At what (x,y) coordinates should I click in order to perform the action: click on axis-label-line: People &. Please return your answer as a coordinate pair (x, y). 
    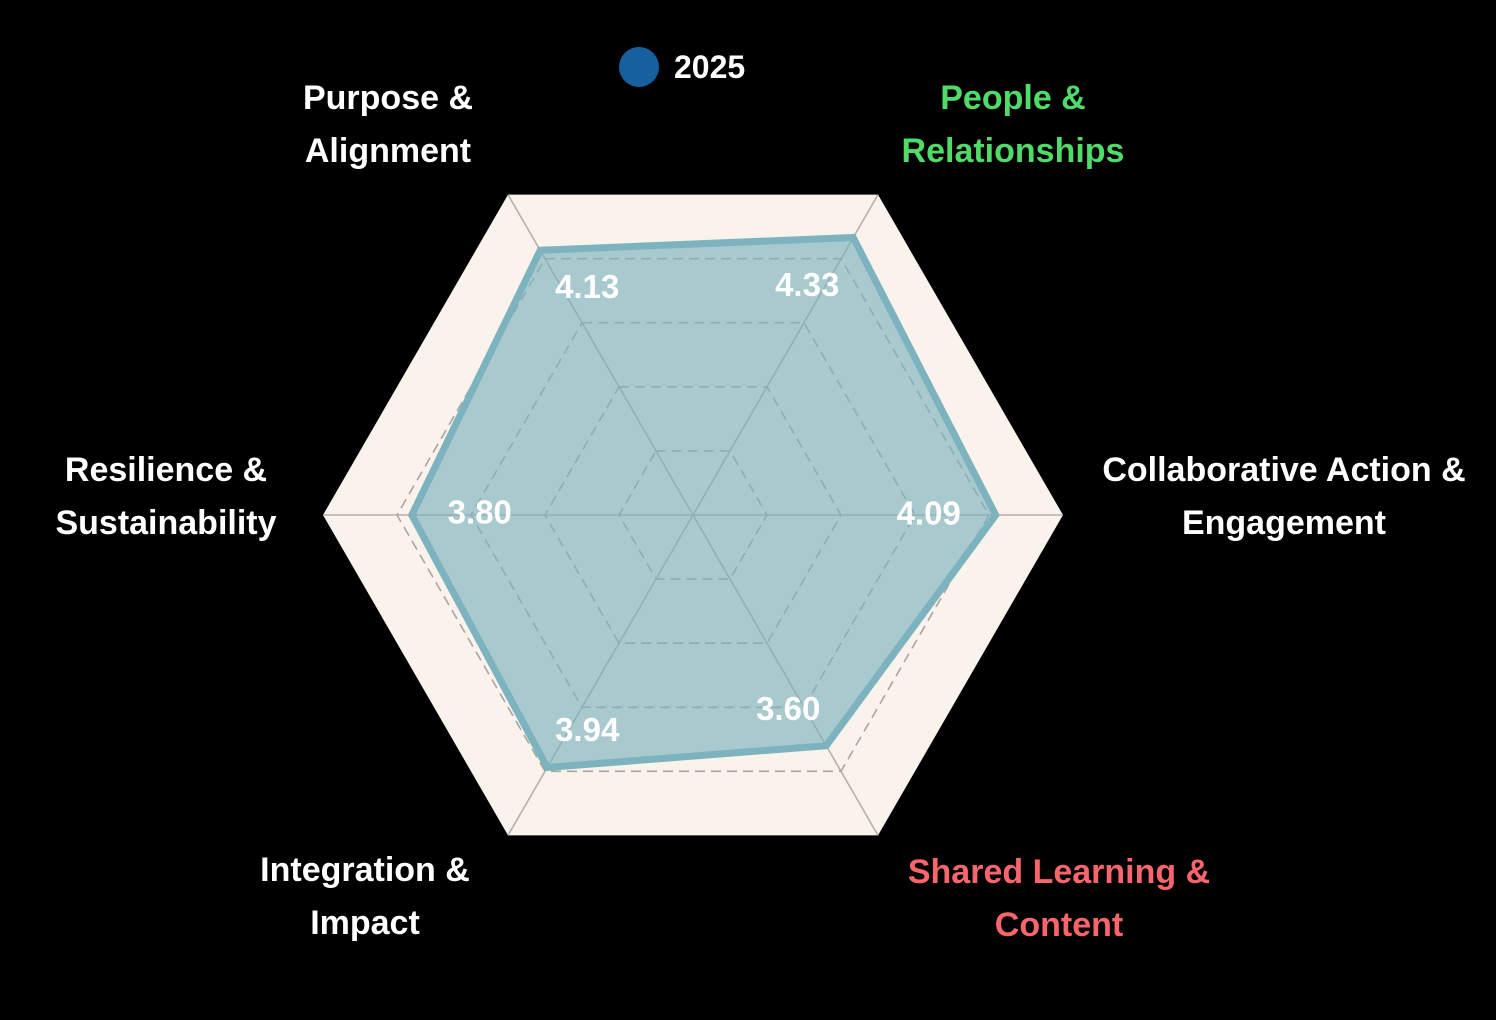
    Looking at the image, I should click on (1013, 98).